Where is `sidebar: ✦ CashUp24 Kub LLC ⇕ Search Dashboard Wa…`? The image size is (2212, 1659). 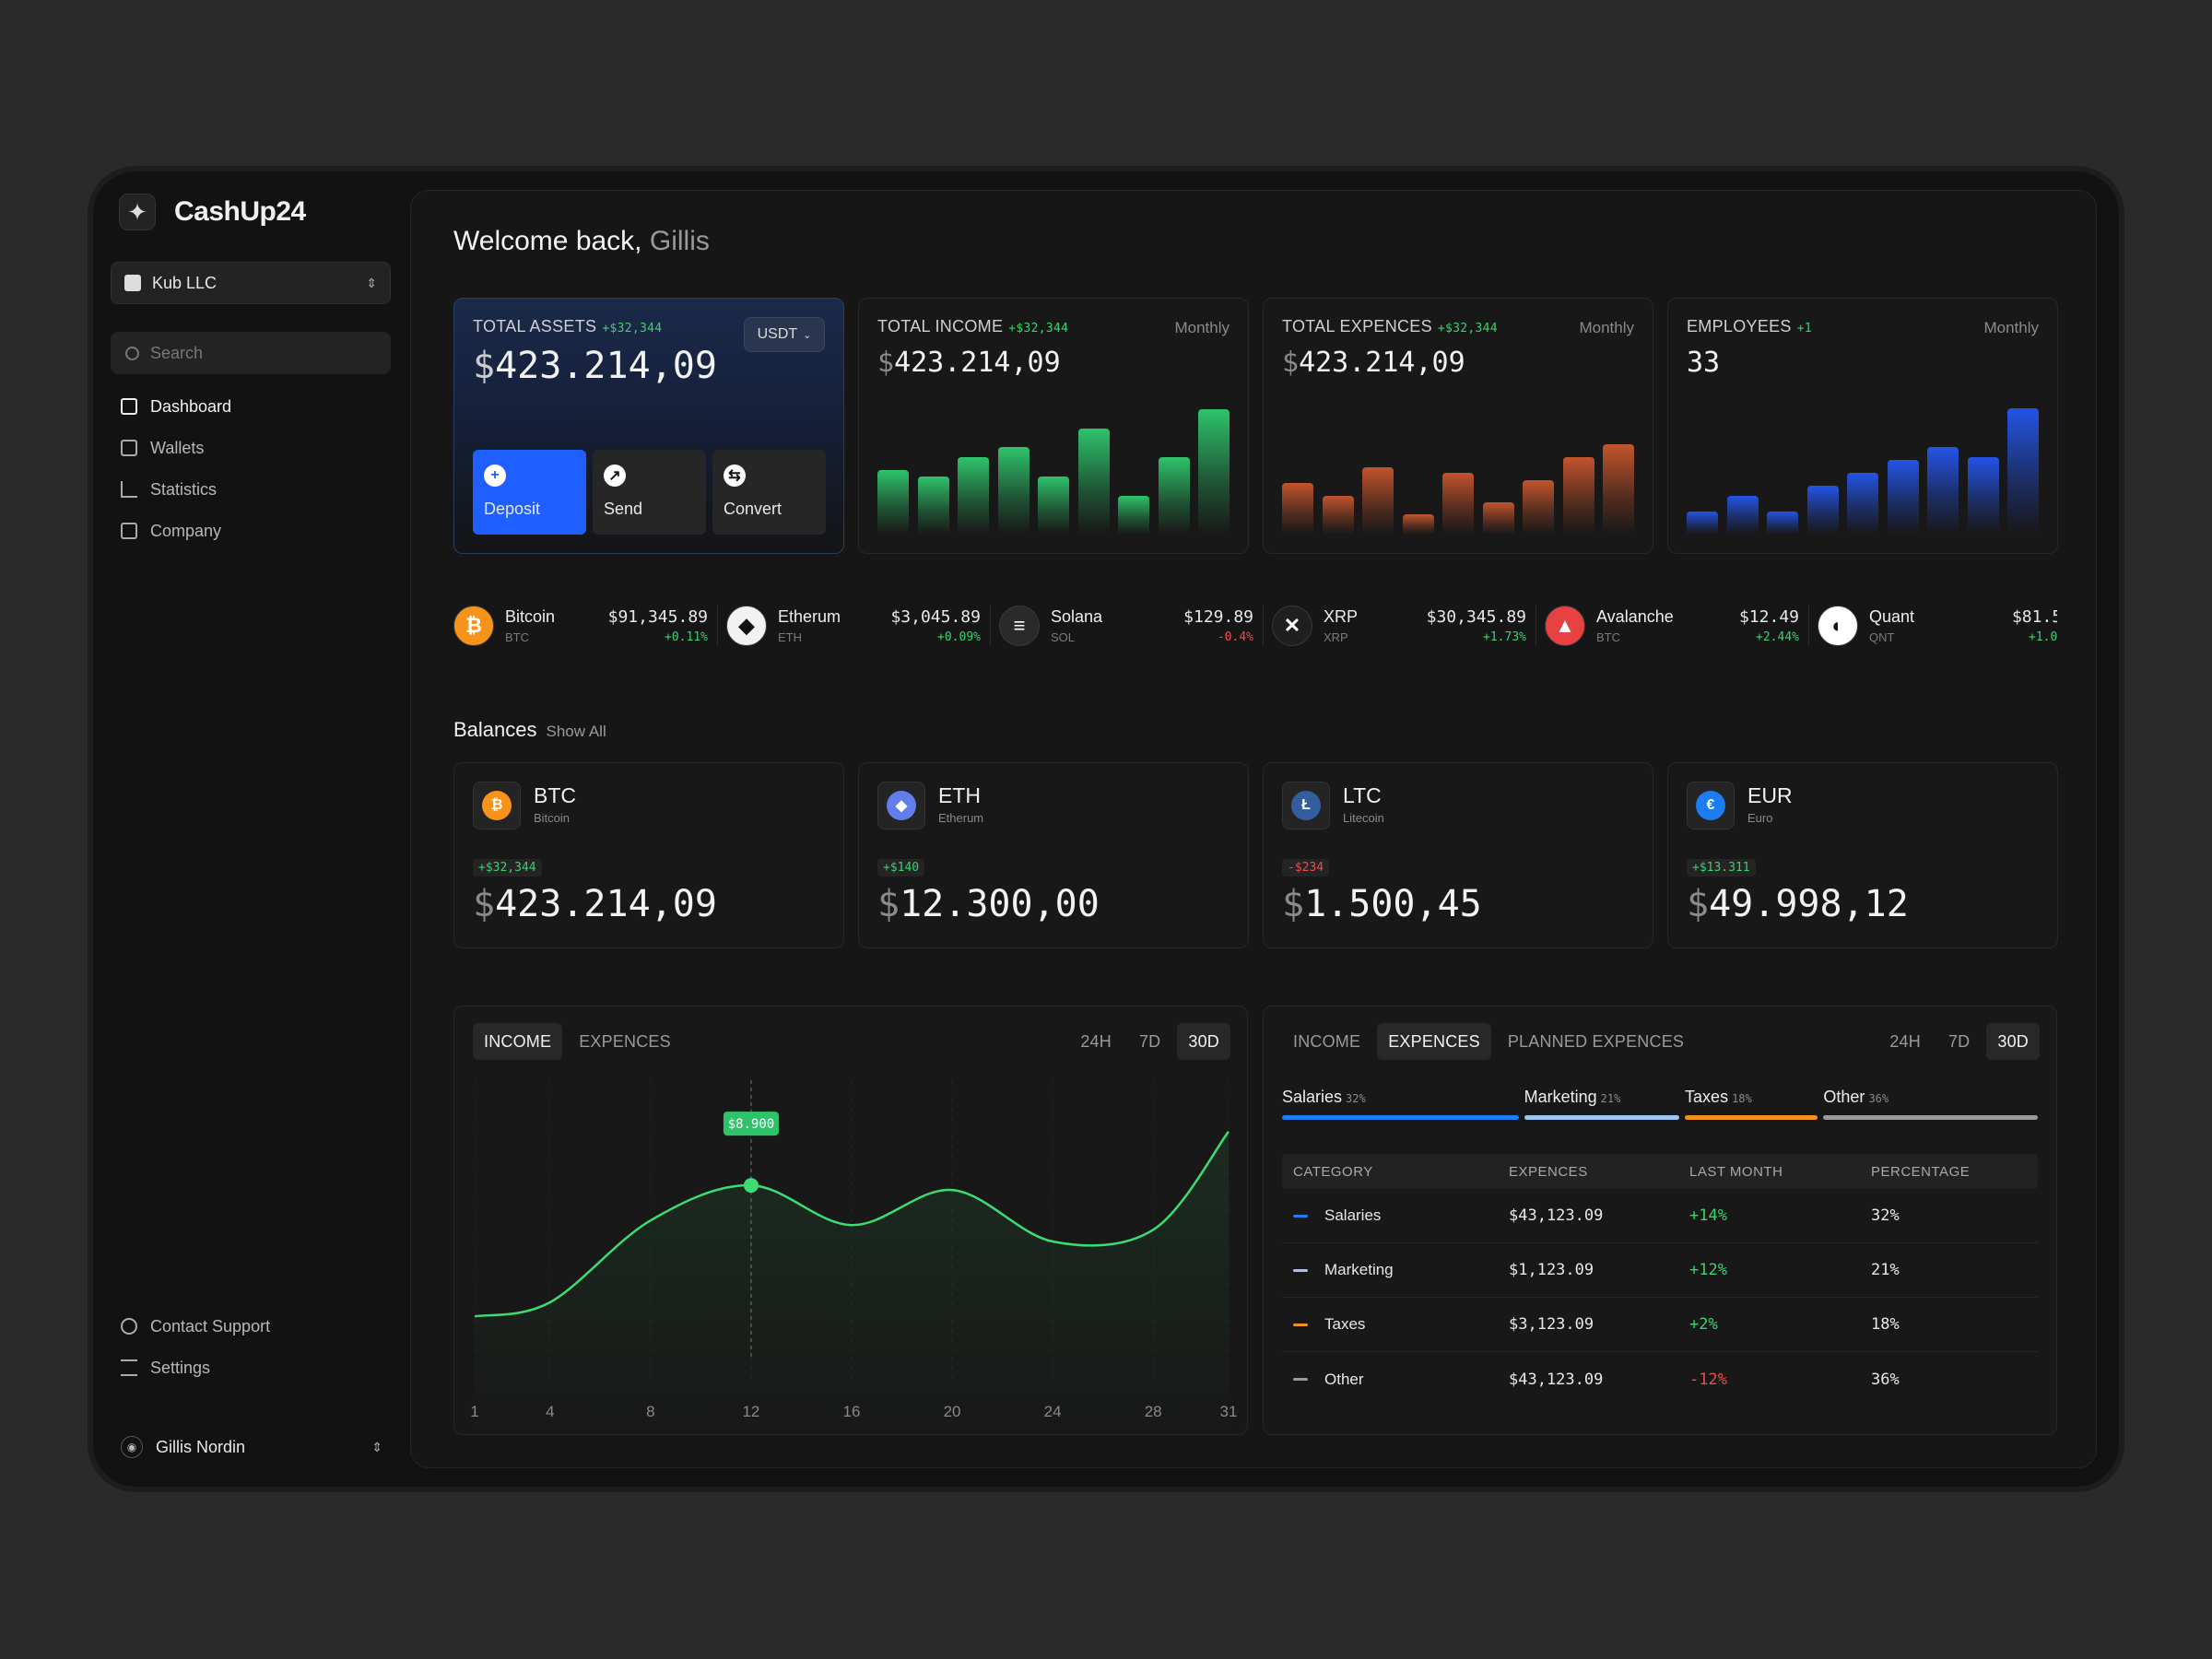 sidebar: ✦ CashUp24 Kub LLC ⇕ Search Dashboard Wa… is located at coordinates (245, 829).